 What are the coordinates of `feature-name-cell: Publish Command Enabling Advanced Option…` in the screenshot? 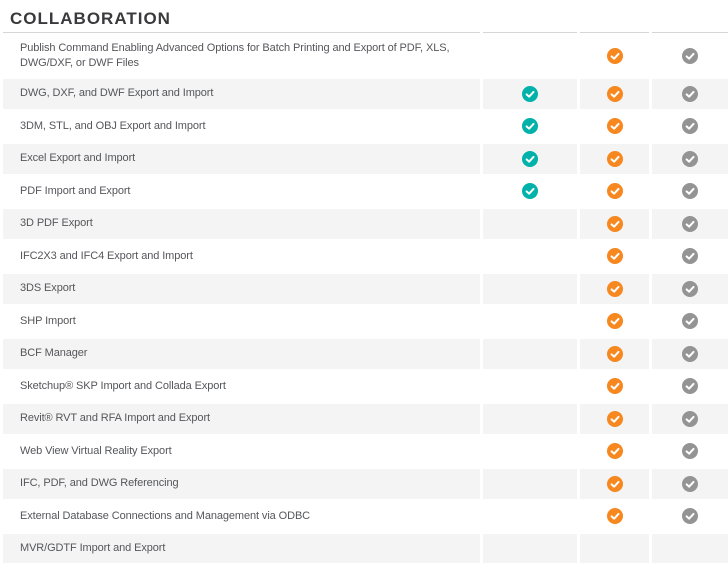 It's located at (241, 56).